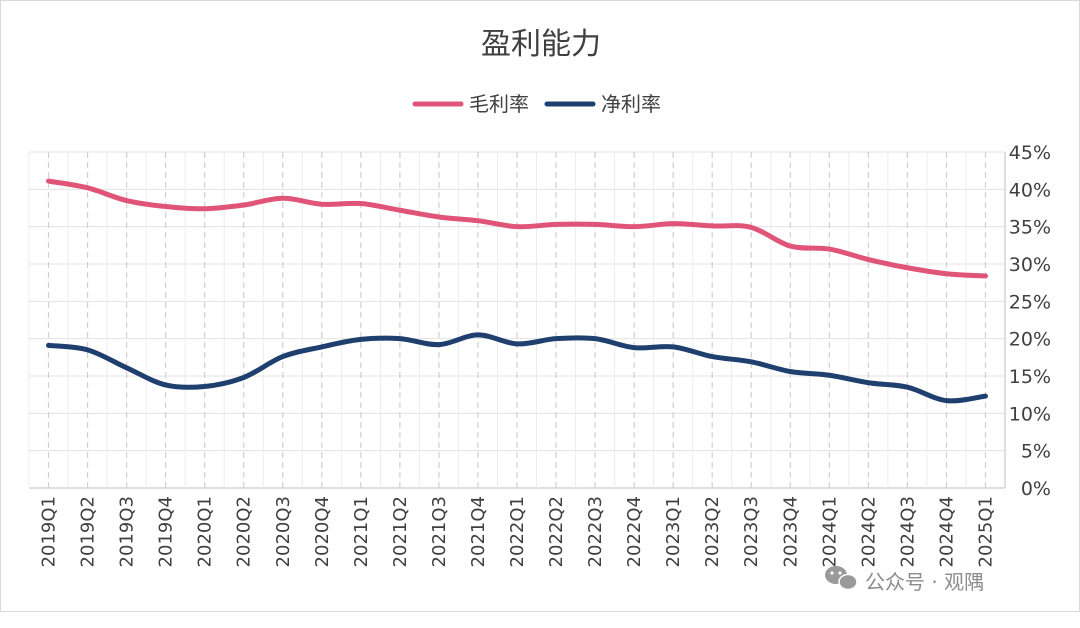 This screenshot has height=628, width=1080. What do you see at coordinates (1030, 377) in the screenshot?
I see `y-tick-label: 15%` at bounding box center [1030, 377].